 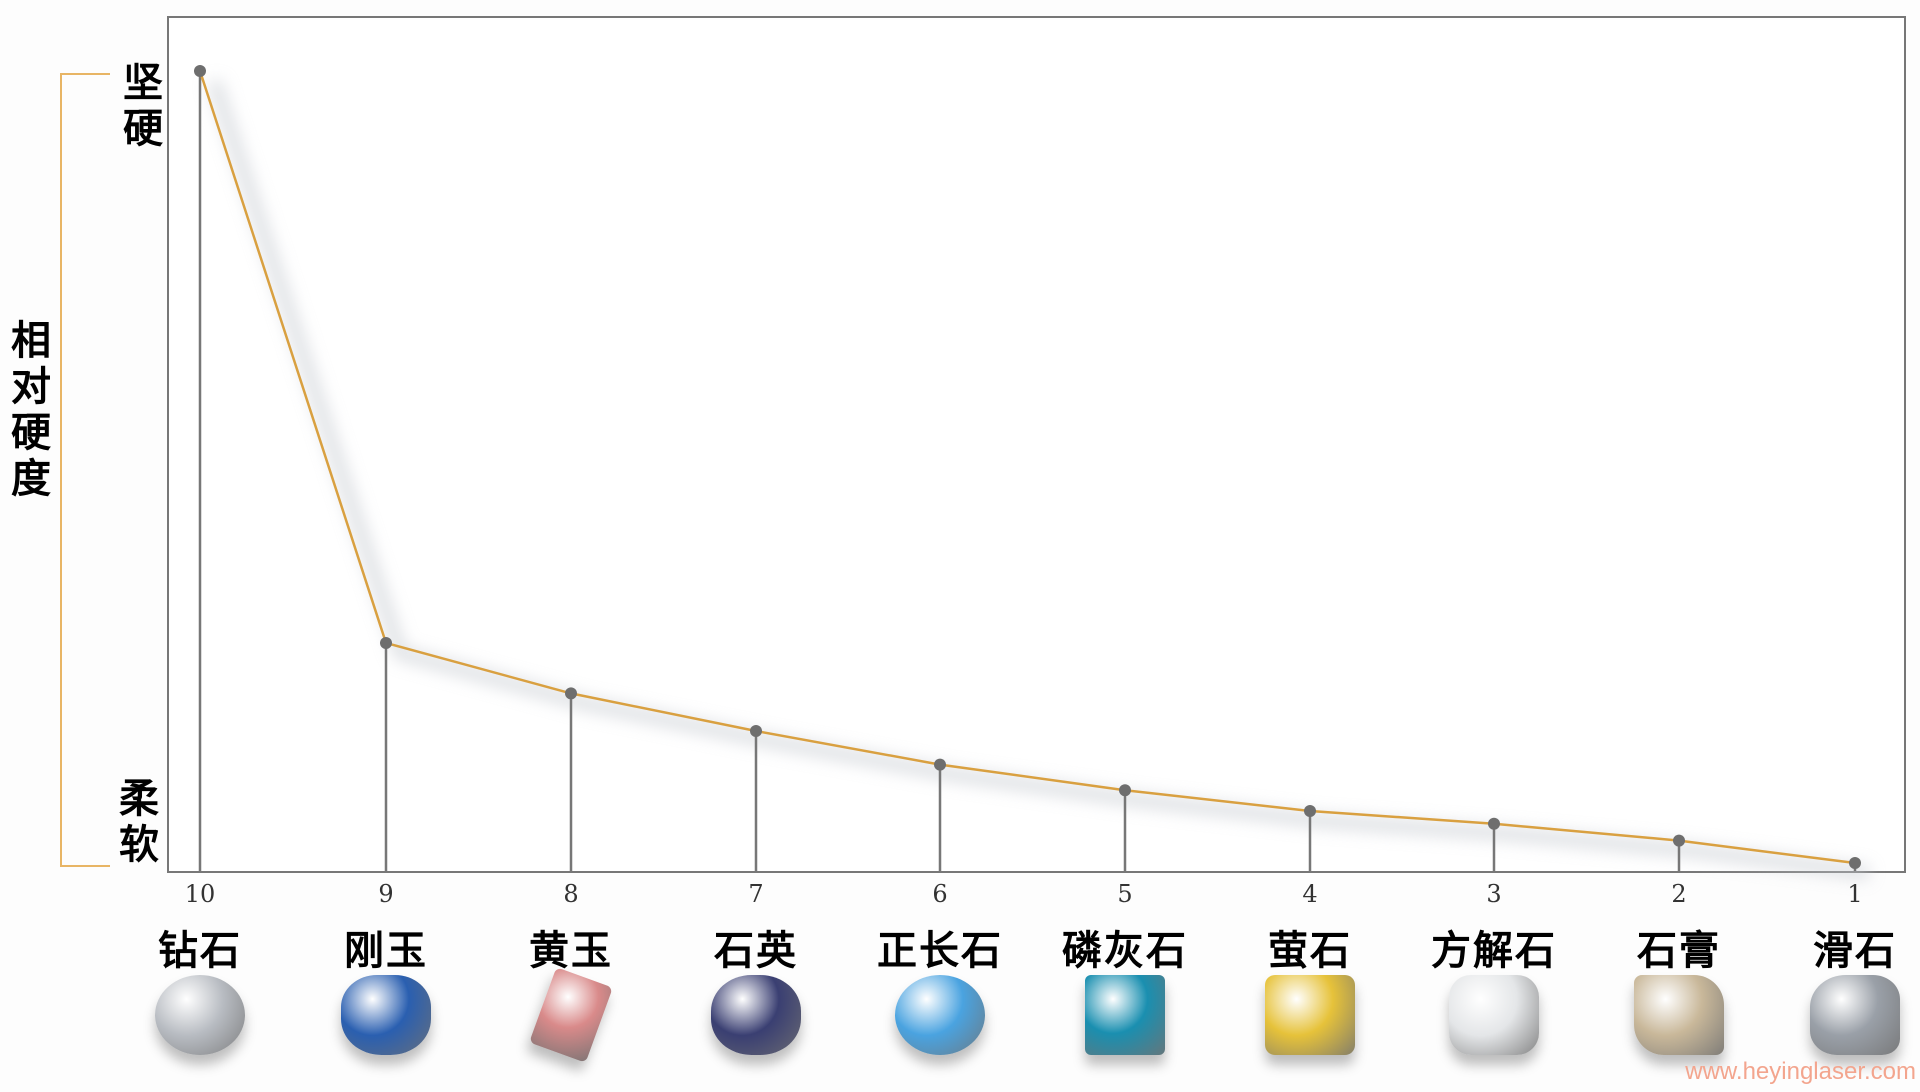 What do you see at coordinates (756, 894) in the screenshot?
I see `x-tick-label: 7` at bounding box center [756, 894].